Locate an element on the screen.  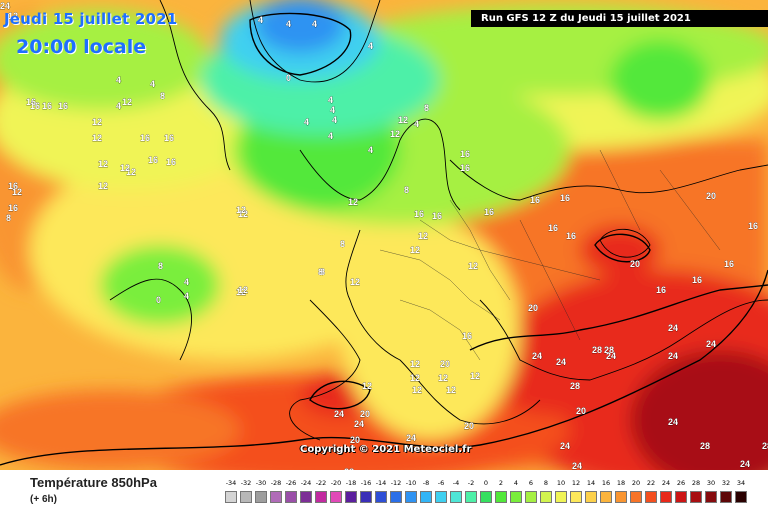
scale-tick-label: 20 is located at coordinates (636, 483).